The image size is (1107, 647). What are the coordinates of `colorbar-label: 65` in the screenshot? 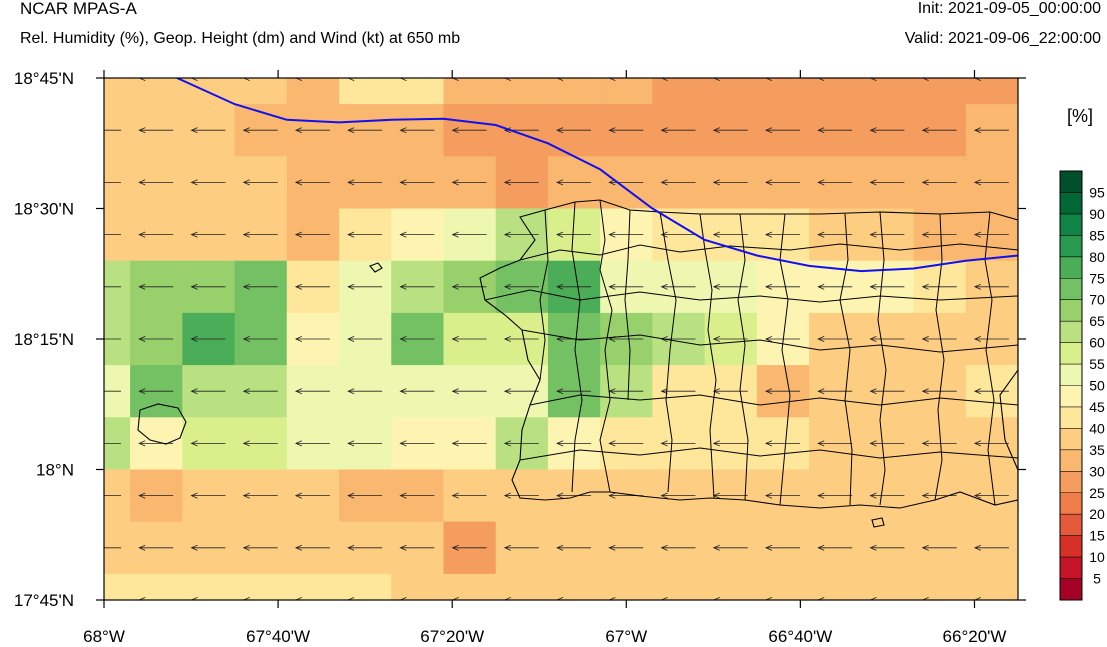 It's located at (1097, 321).